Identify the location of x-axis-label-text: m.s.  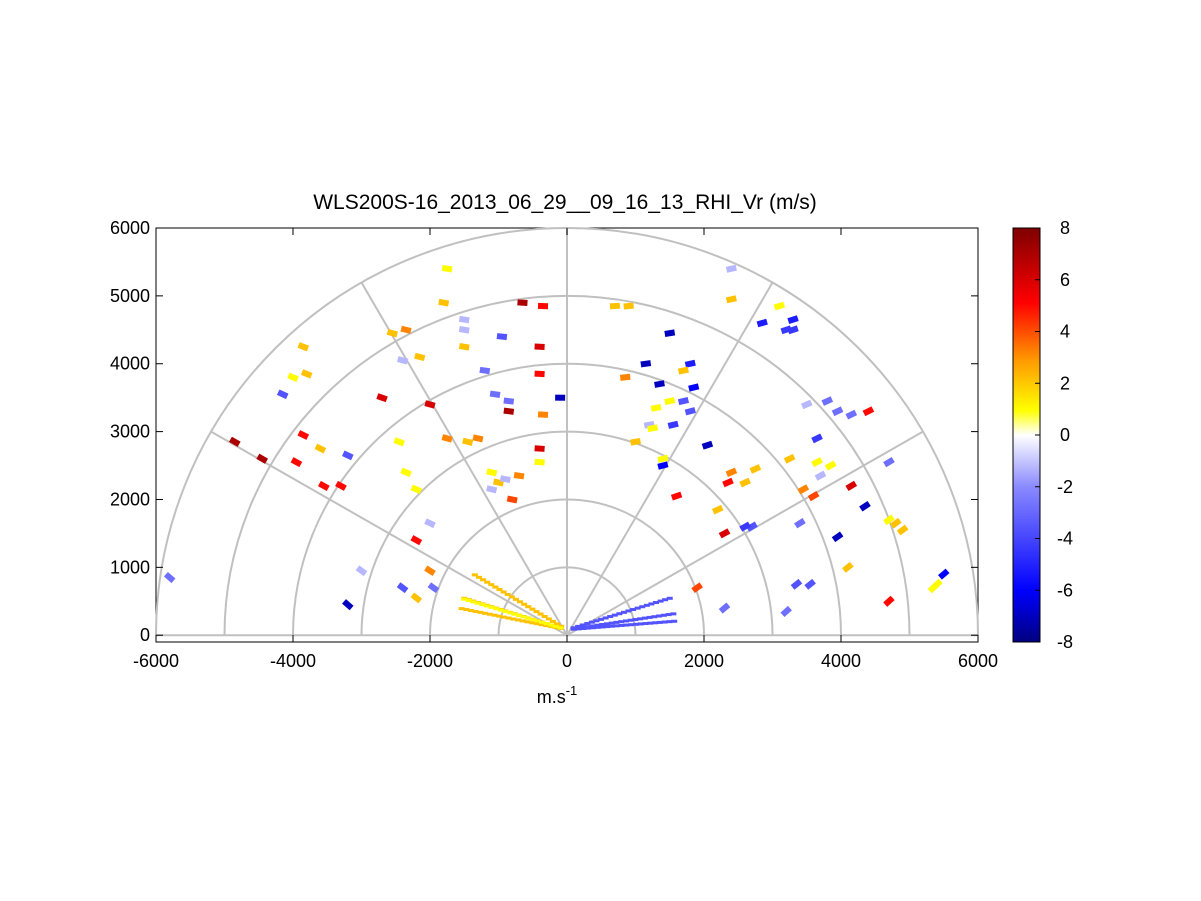
(551, 697).